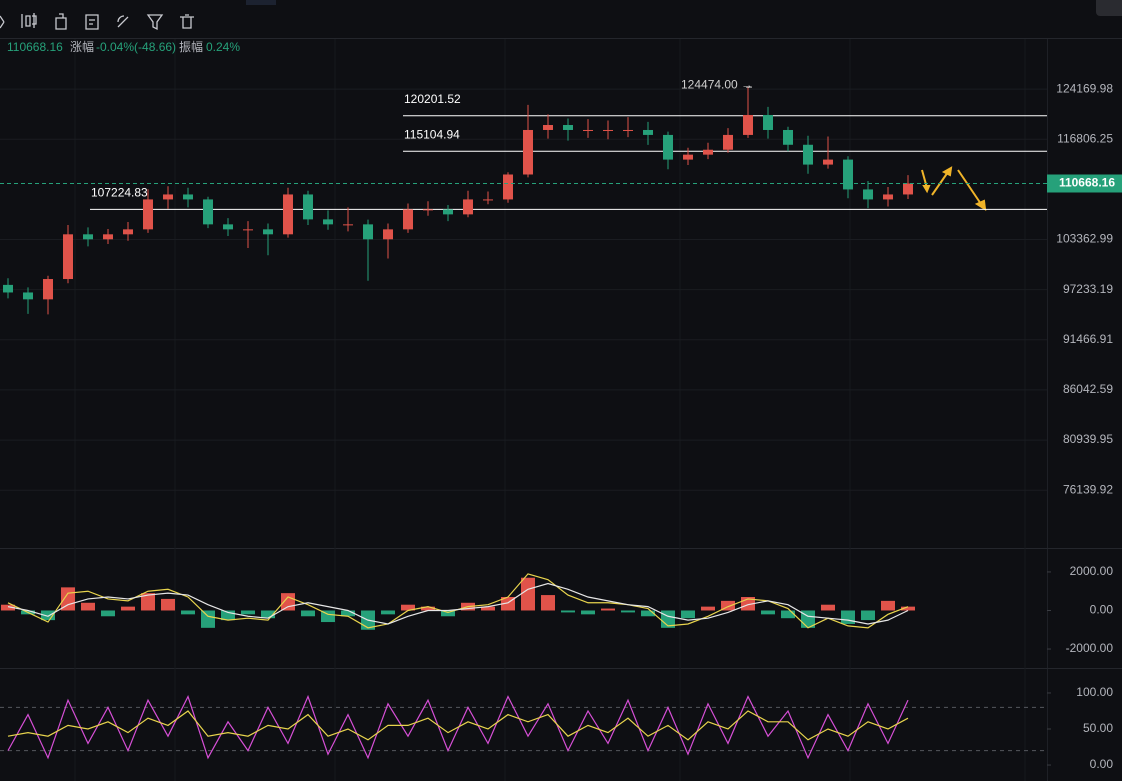  Describe the element at coordinates (432, 134) in the screenshot. I see `price-line-label: 115104.94` at that location.